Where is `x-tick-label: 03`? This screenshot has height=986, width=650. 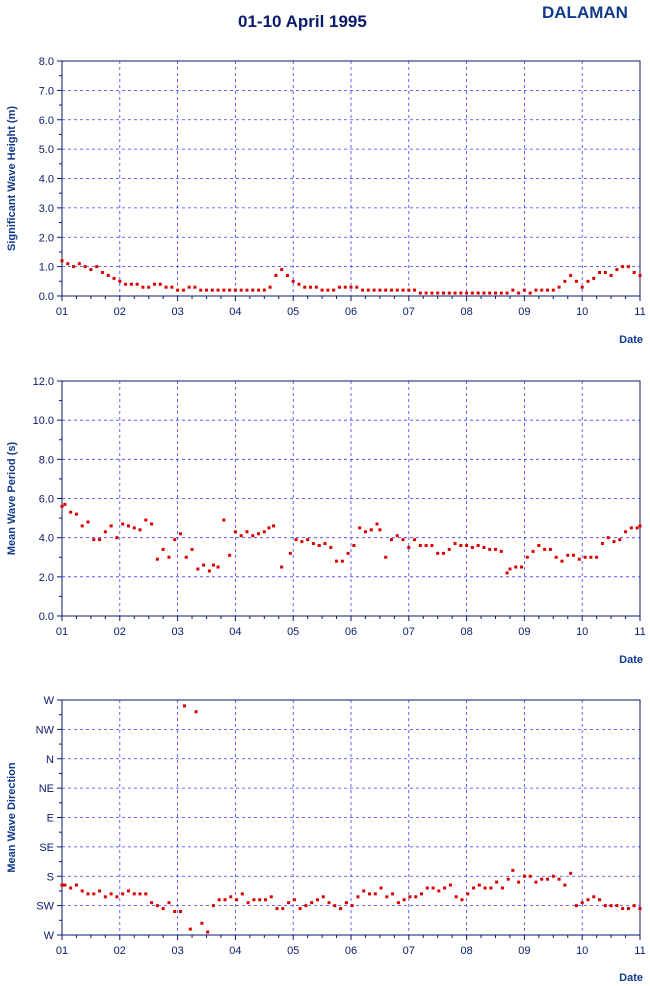 x-tick-label: 03 is located at coordinates (177, 632).